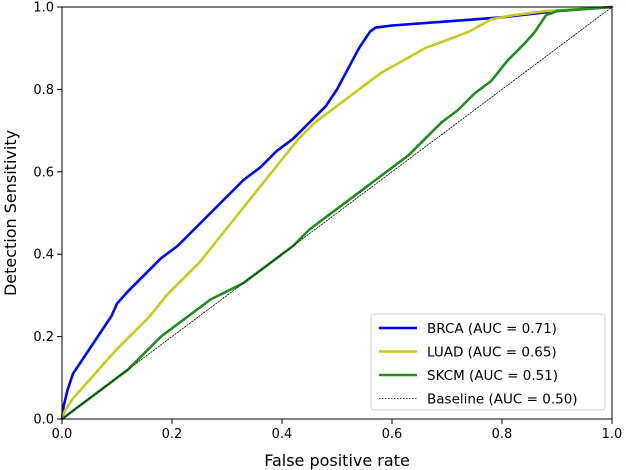 This screenshot has height=470, width=626. Describe the element at coordinates (502, 434) in the screenshot. I see `x-tick-label: 0.8` at that location.